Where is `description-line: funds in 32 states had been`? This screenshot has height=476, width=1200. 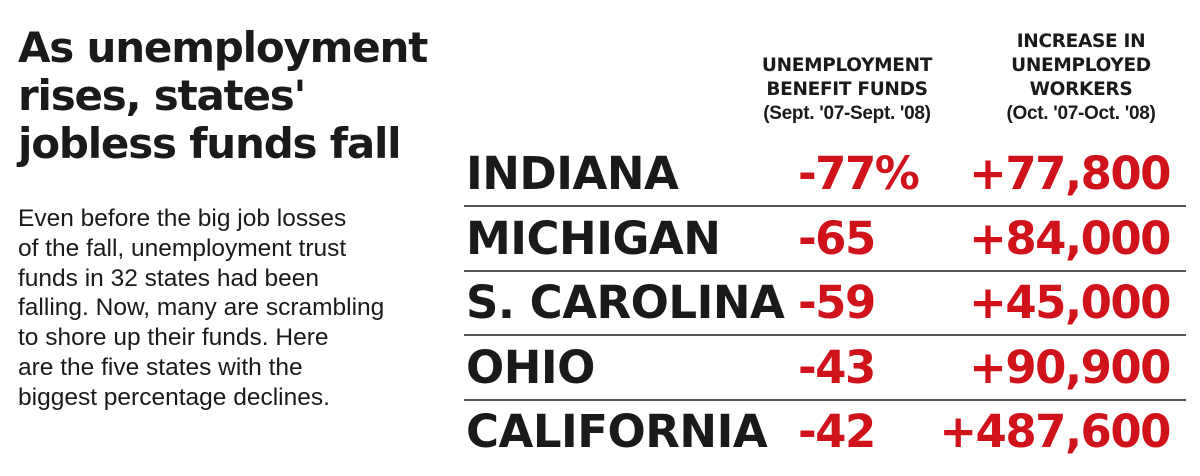 description-line: funds in 32 states had been is located at coordinates (169, 278).